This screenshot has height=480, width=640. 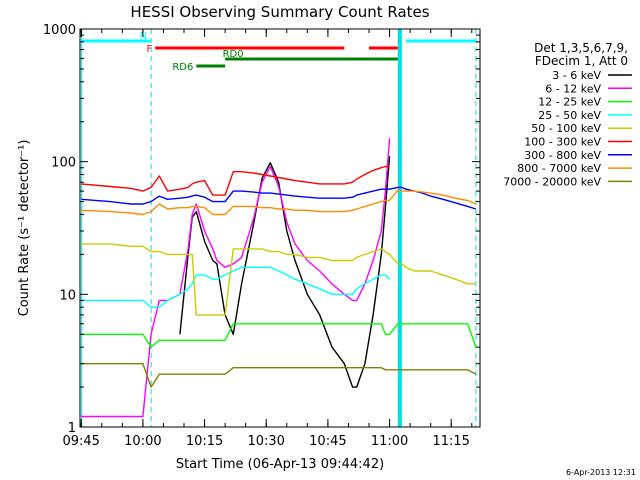 I want to click on chart-title: HESSI Observing Summary Count Rates, so click(x=279, y=12).